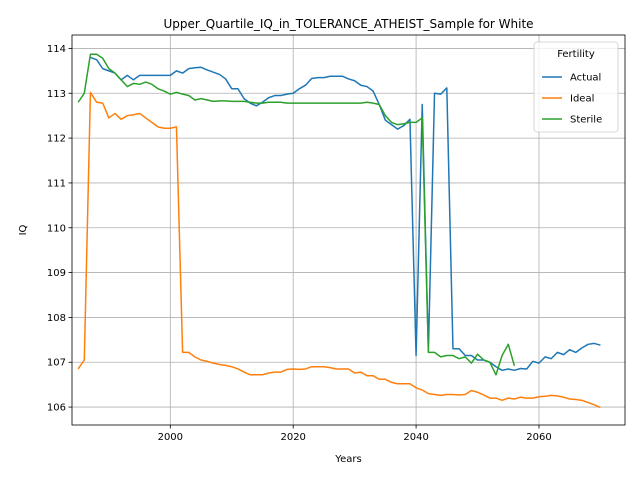  I want to click on y-tick-label: 111, so click(56, 183).